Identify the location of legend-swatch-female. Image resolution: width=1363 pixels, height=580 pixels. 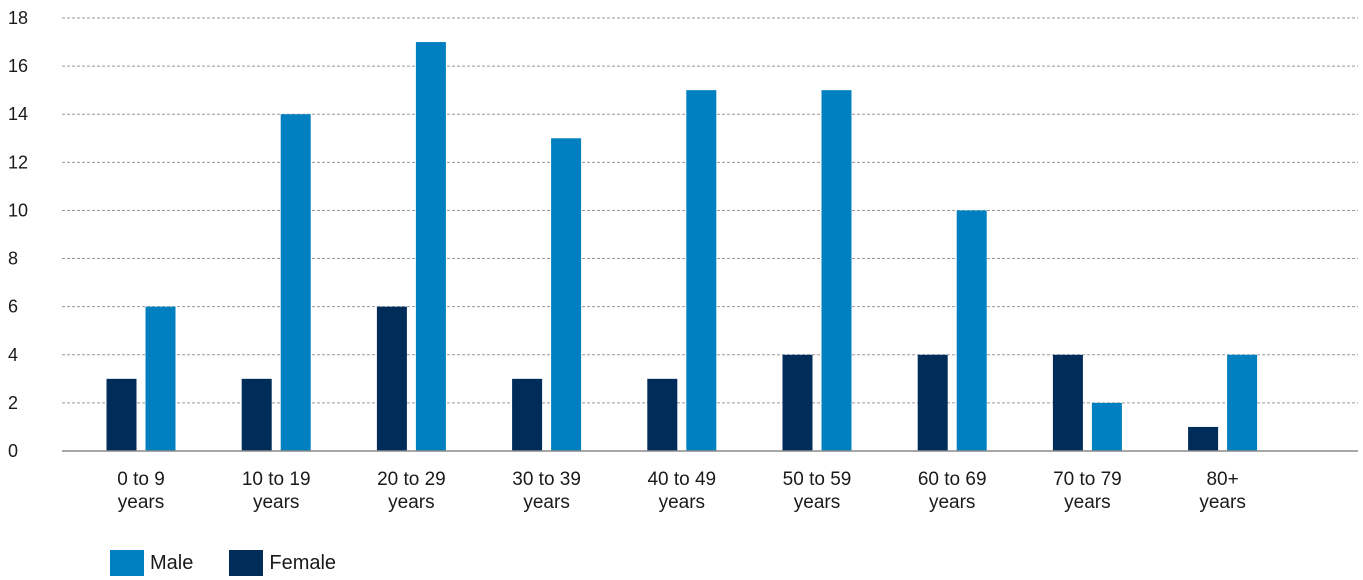
(246, 563).